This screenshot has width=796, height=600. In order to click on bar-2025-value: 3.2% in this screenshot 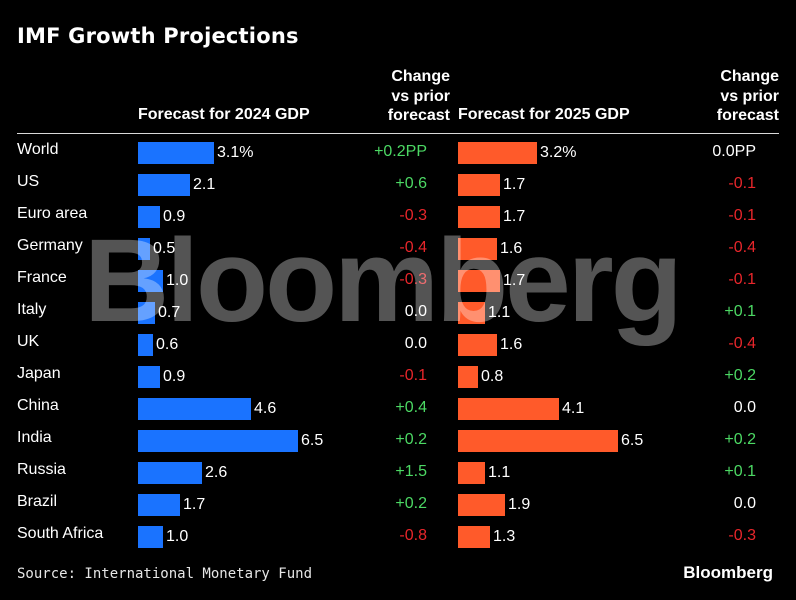, I will do `click(558, 152)`.